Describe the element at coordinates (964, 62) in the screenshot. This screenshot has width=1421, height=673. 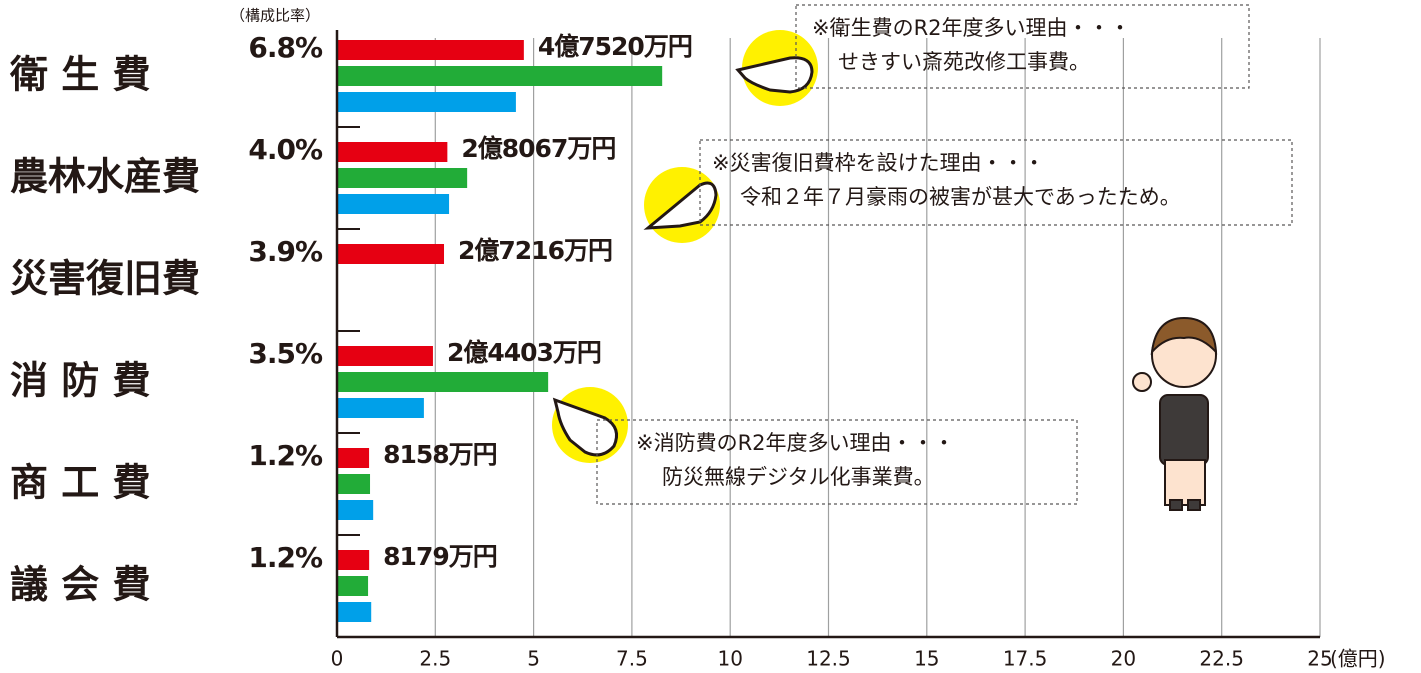
I see `annotation-text: せきすい斎苑改修工事費。` at that location.